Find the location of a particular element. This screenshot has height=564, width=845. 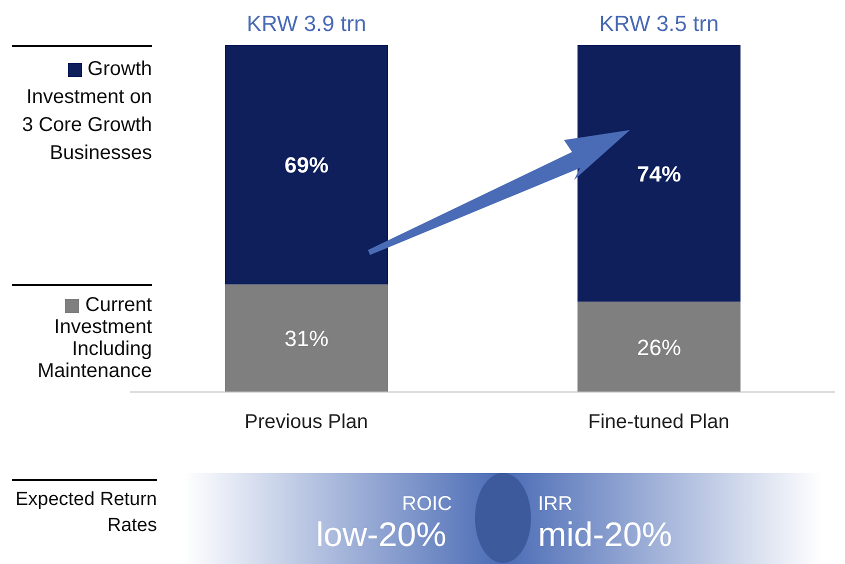

data-label: 31% is located at coordinates (306, 339).